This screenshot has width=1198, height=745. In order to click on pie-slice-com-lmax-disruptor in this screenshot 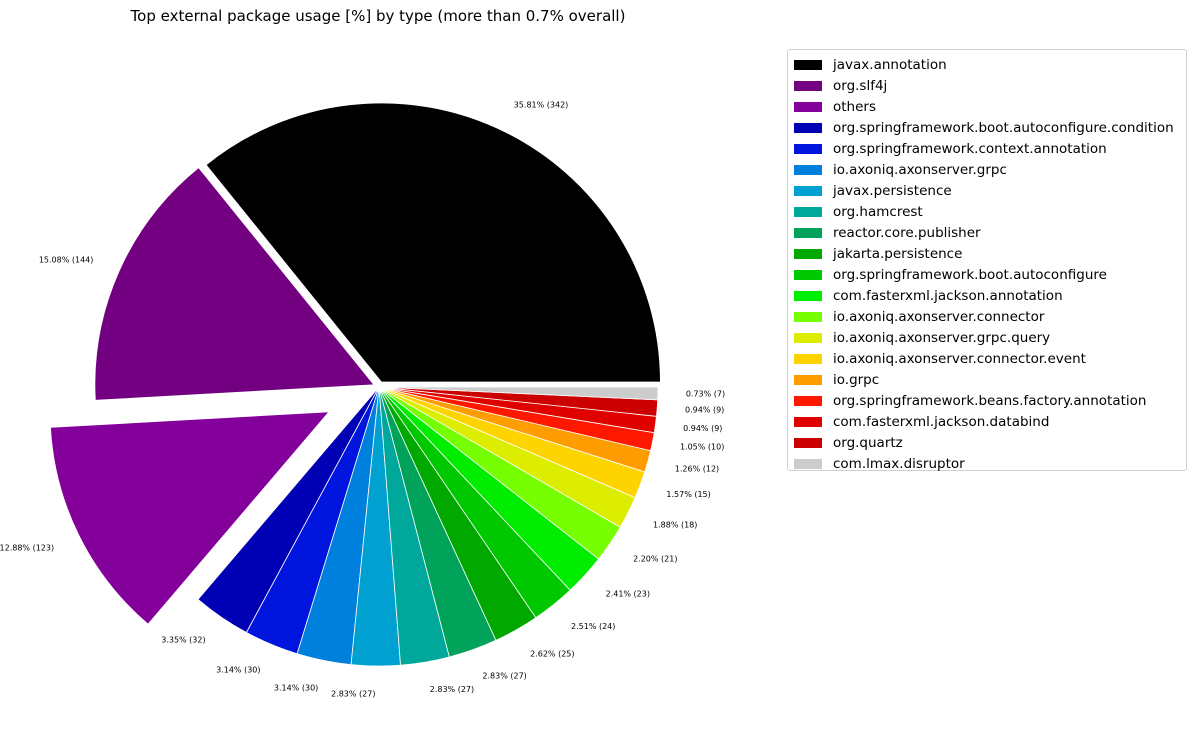, I will do `click(518, 393)`.